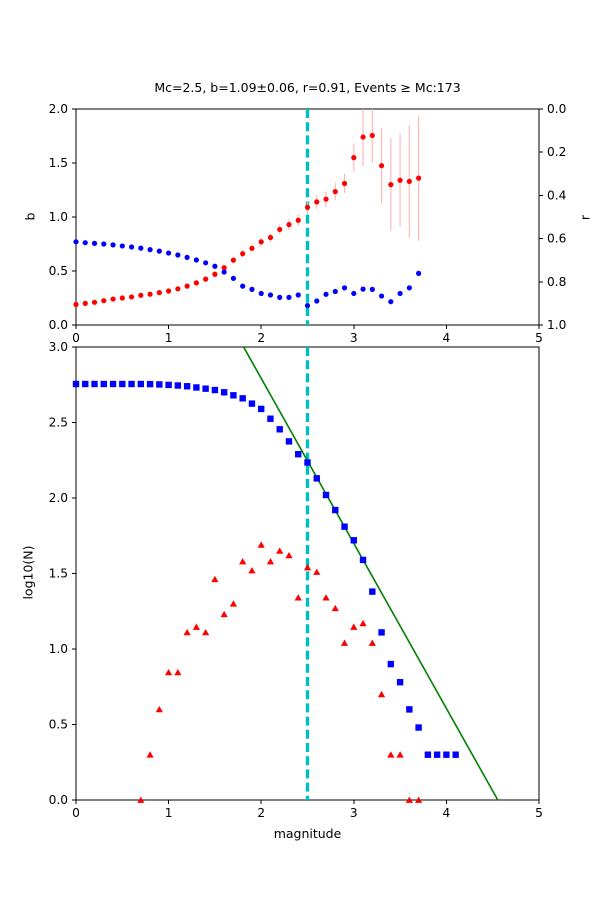  I want to click on y-tick-label: 0.5, so click(58, 725).